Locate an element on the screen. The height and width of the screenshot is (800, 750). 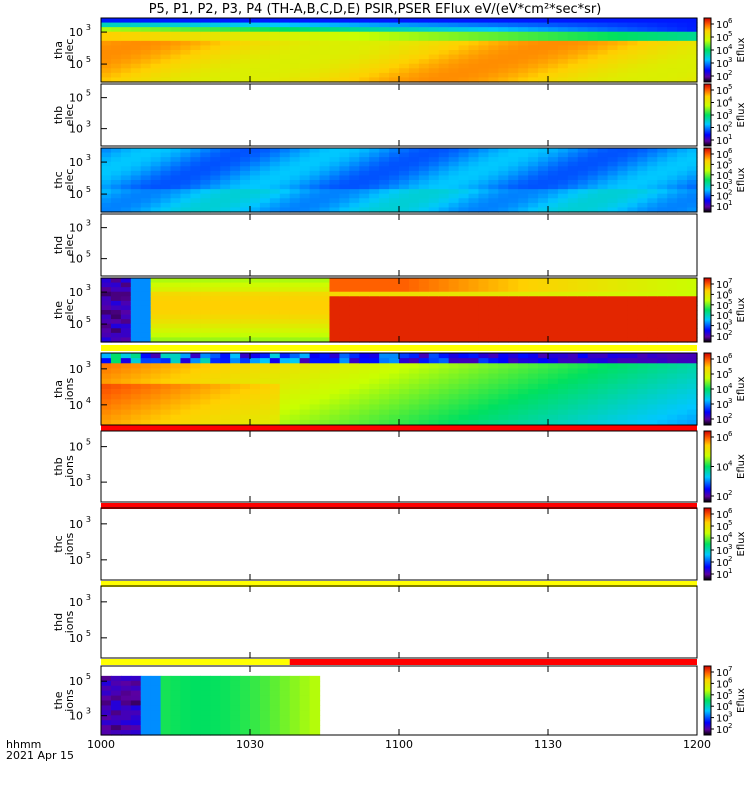
colorbar-tick-exponent: 7 is located at coordinates (730, 669).